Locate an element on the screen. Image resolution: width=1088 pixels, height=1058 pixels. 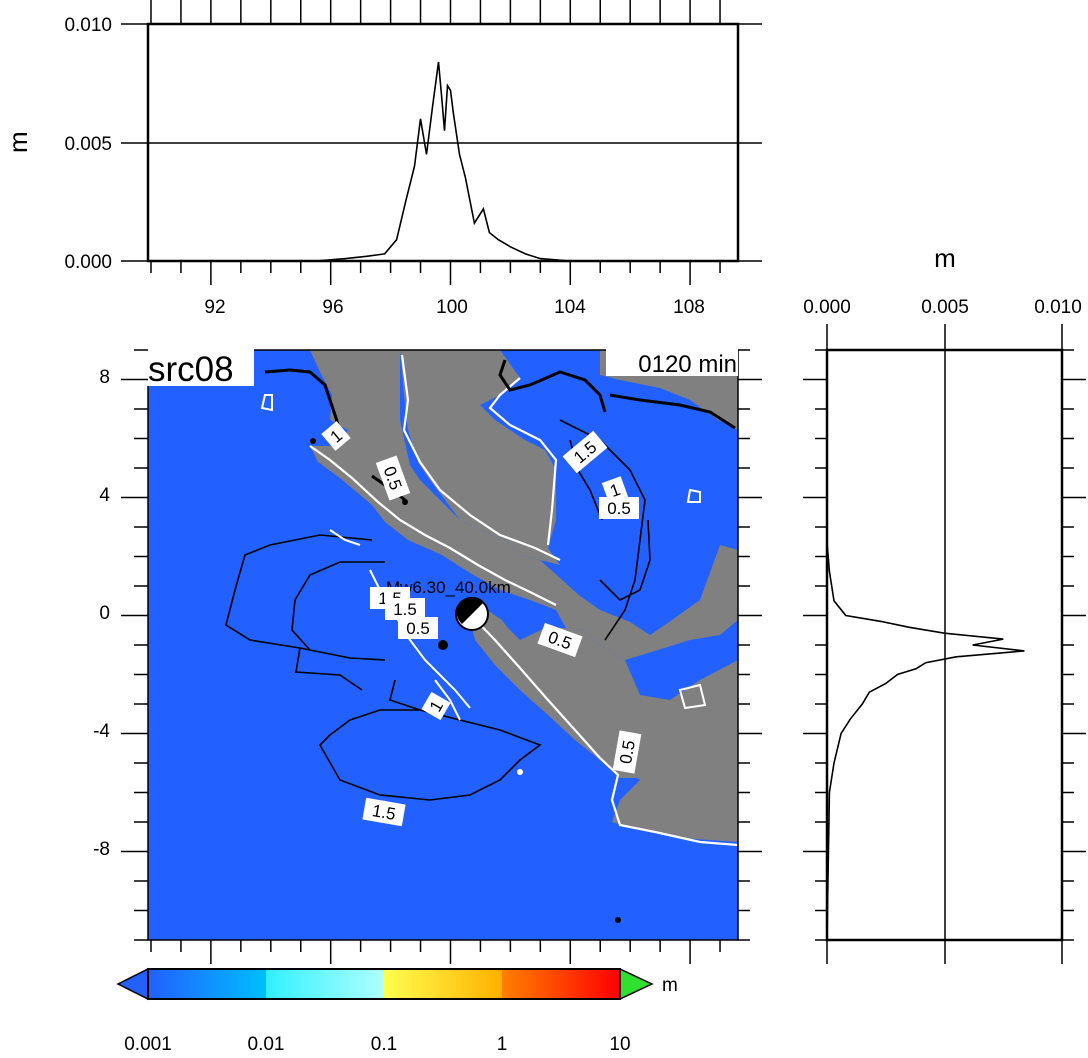
colorbar-label: 0.001 is located at coordinates (148, 1044).